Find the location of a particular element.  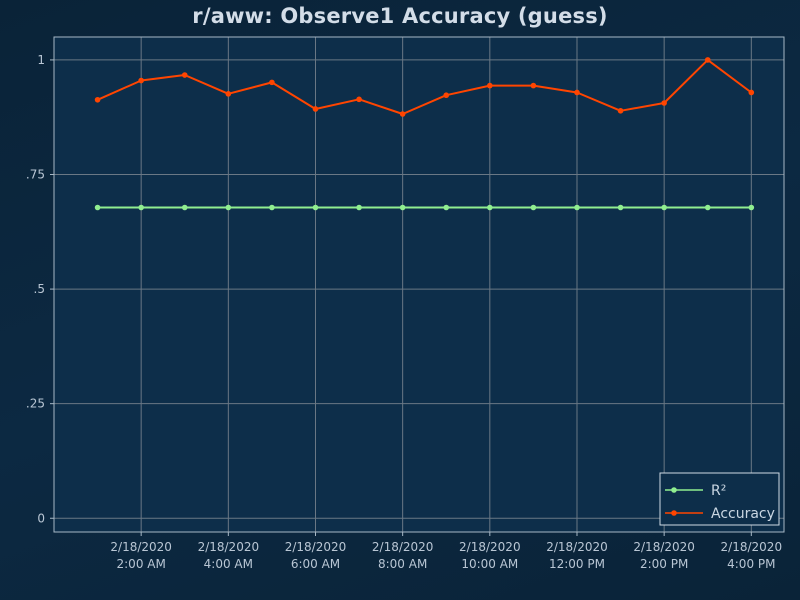

series-accuracy is located at coordinates (424, 87).